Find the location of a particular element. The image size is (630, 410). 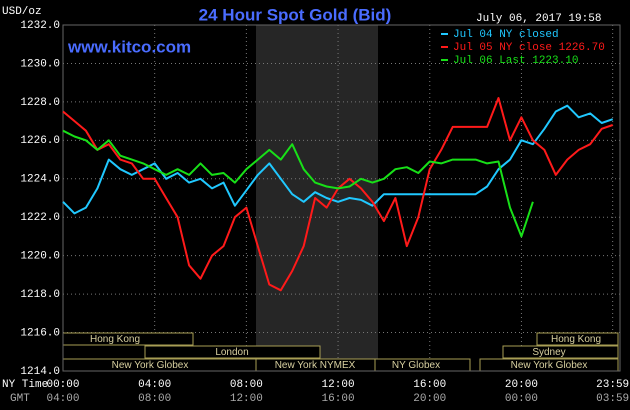

y-tick-label: 1220.0 is located at coordinates (40, 257).